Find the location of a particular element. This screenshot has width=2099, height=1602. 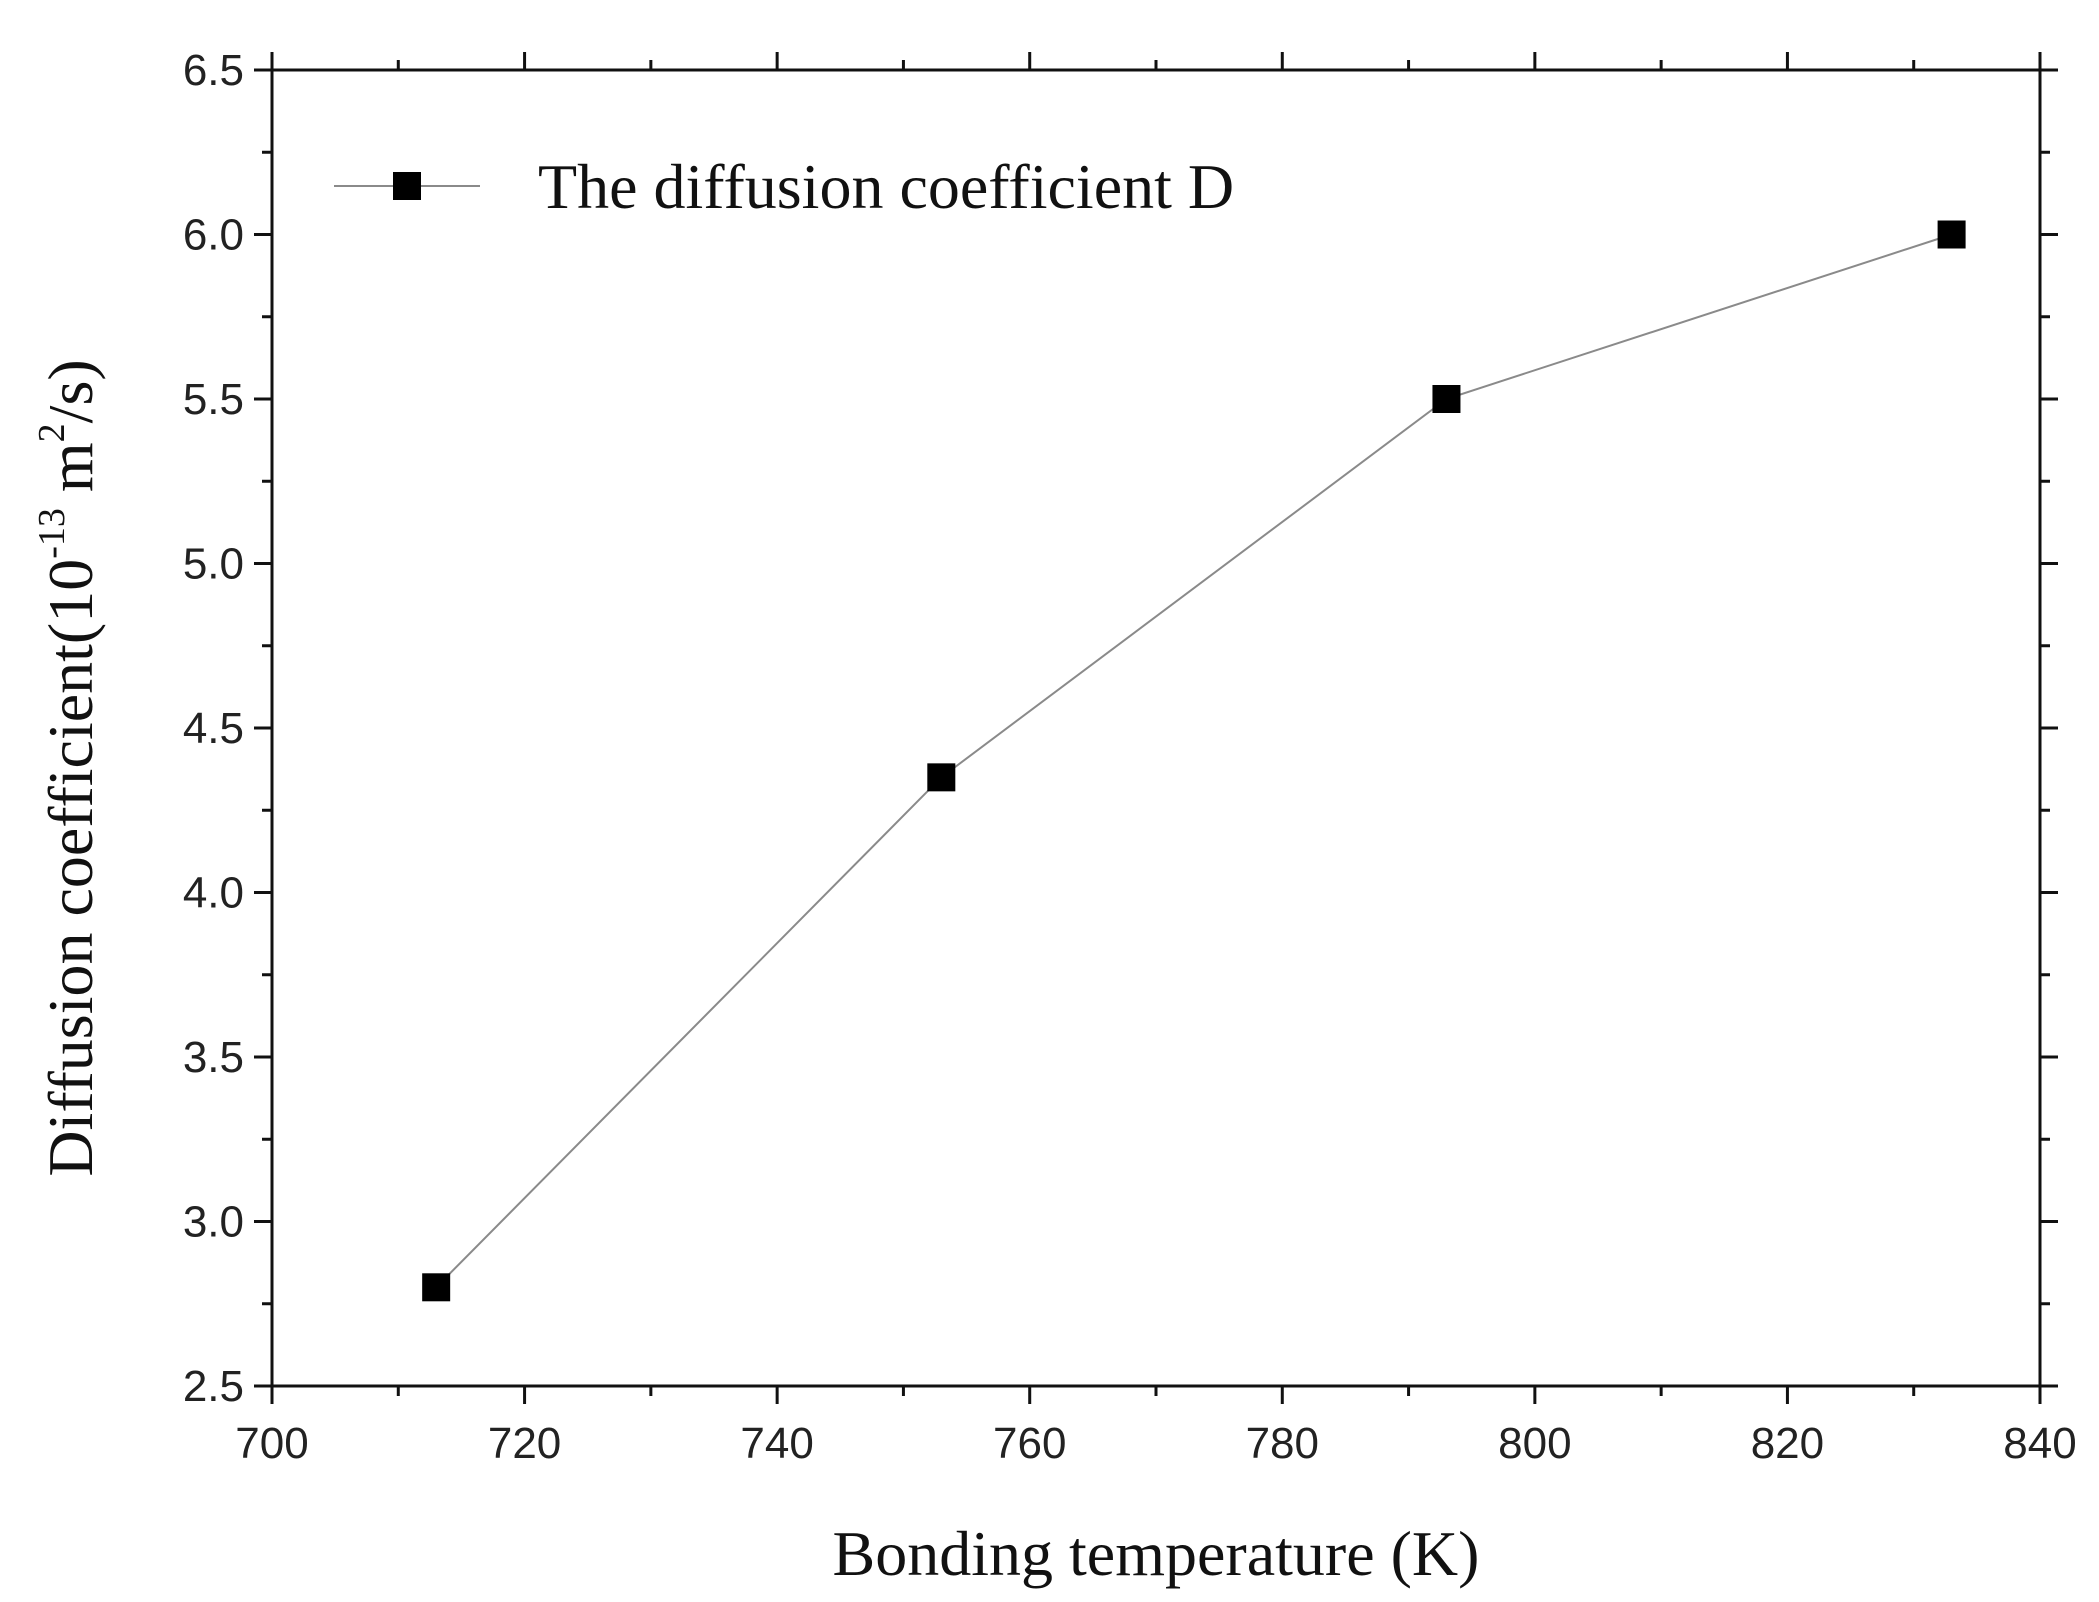

y-tick-label: 4.0 is located at coordinates (213, 893).